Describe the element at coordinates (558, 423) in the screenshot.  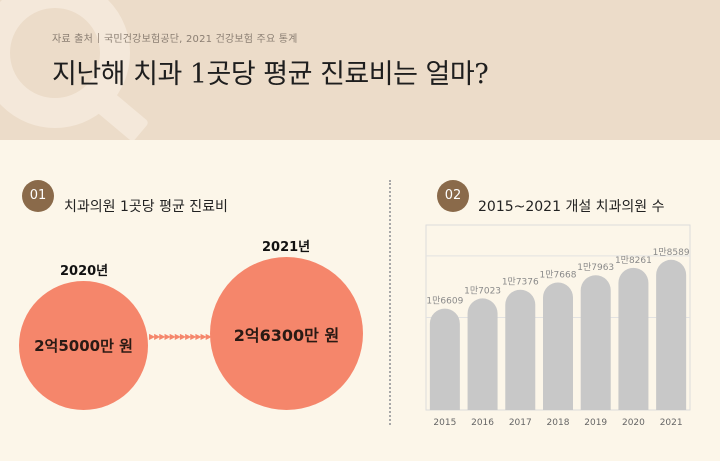
I see `x-tick-label-2018: 2018` at that location.